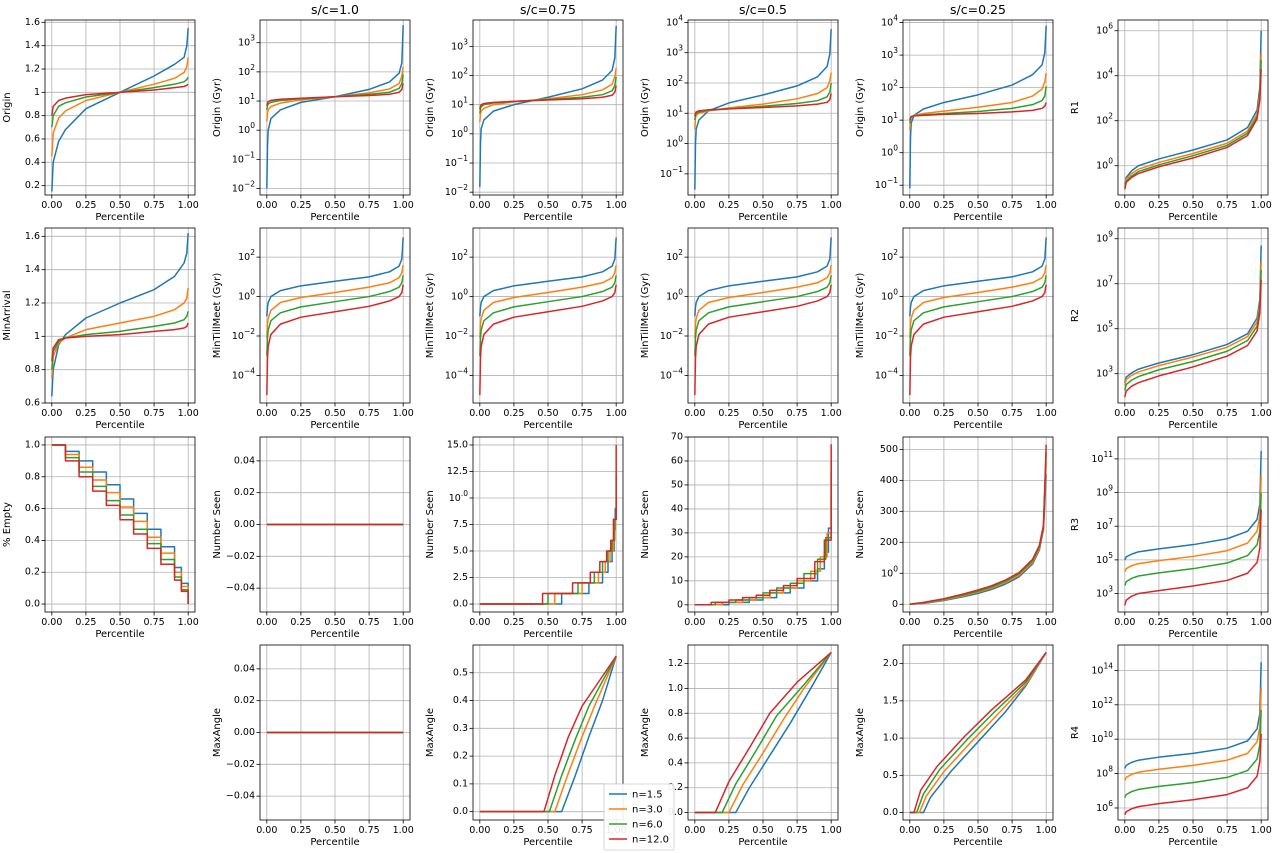  Describe the element at coordinates (32, 369) in the screenshot. I see `y-tick-label: 0.8` at that location.